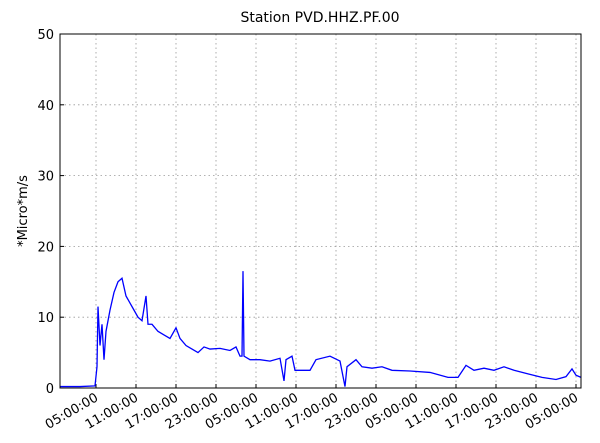 This screenshot has width=600, height=443. I want to click on y-tick-label: 50, so click(45, 35).